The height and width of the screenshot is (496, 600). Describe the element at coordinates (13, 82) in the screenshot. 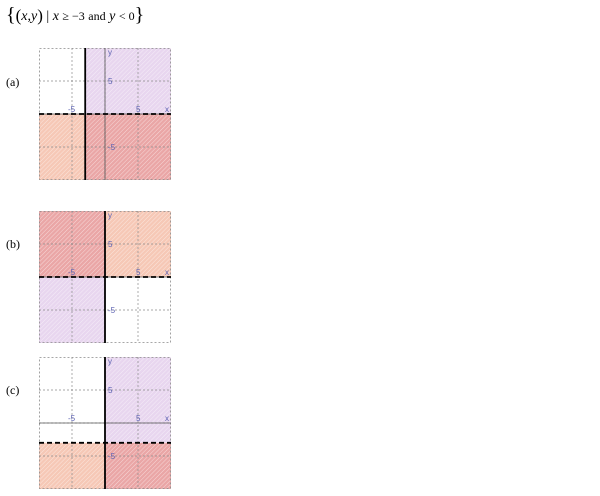

I see `option-a-label: (a)` at that location.